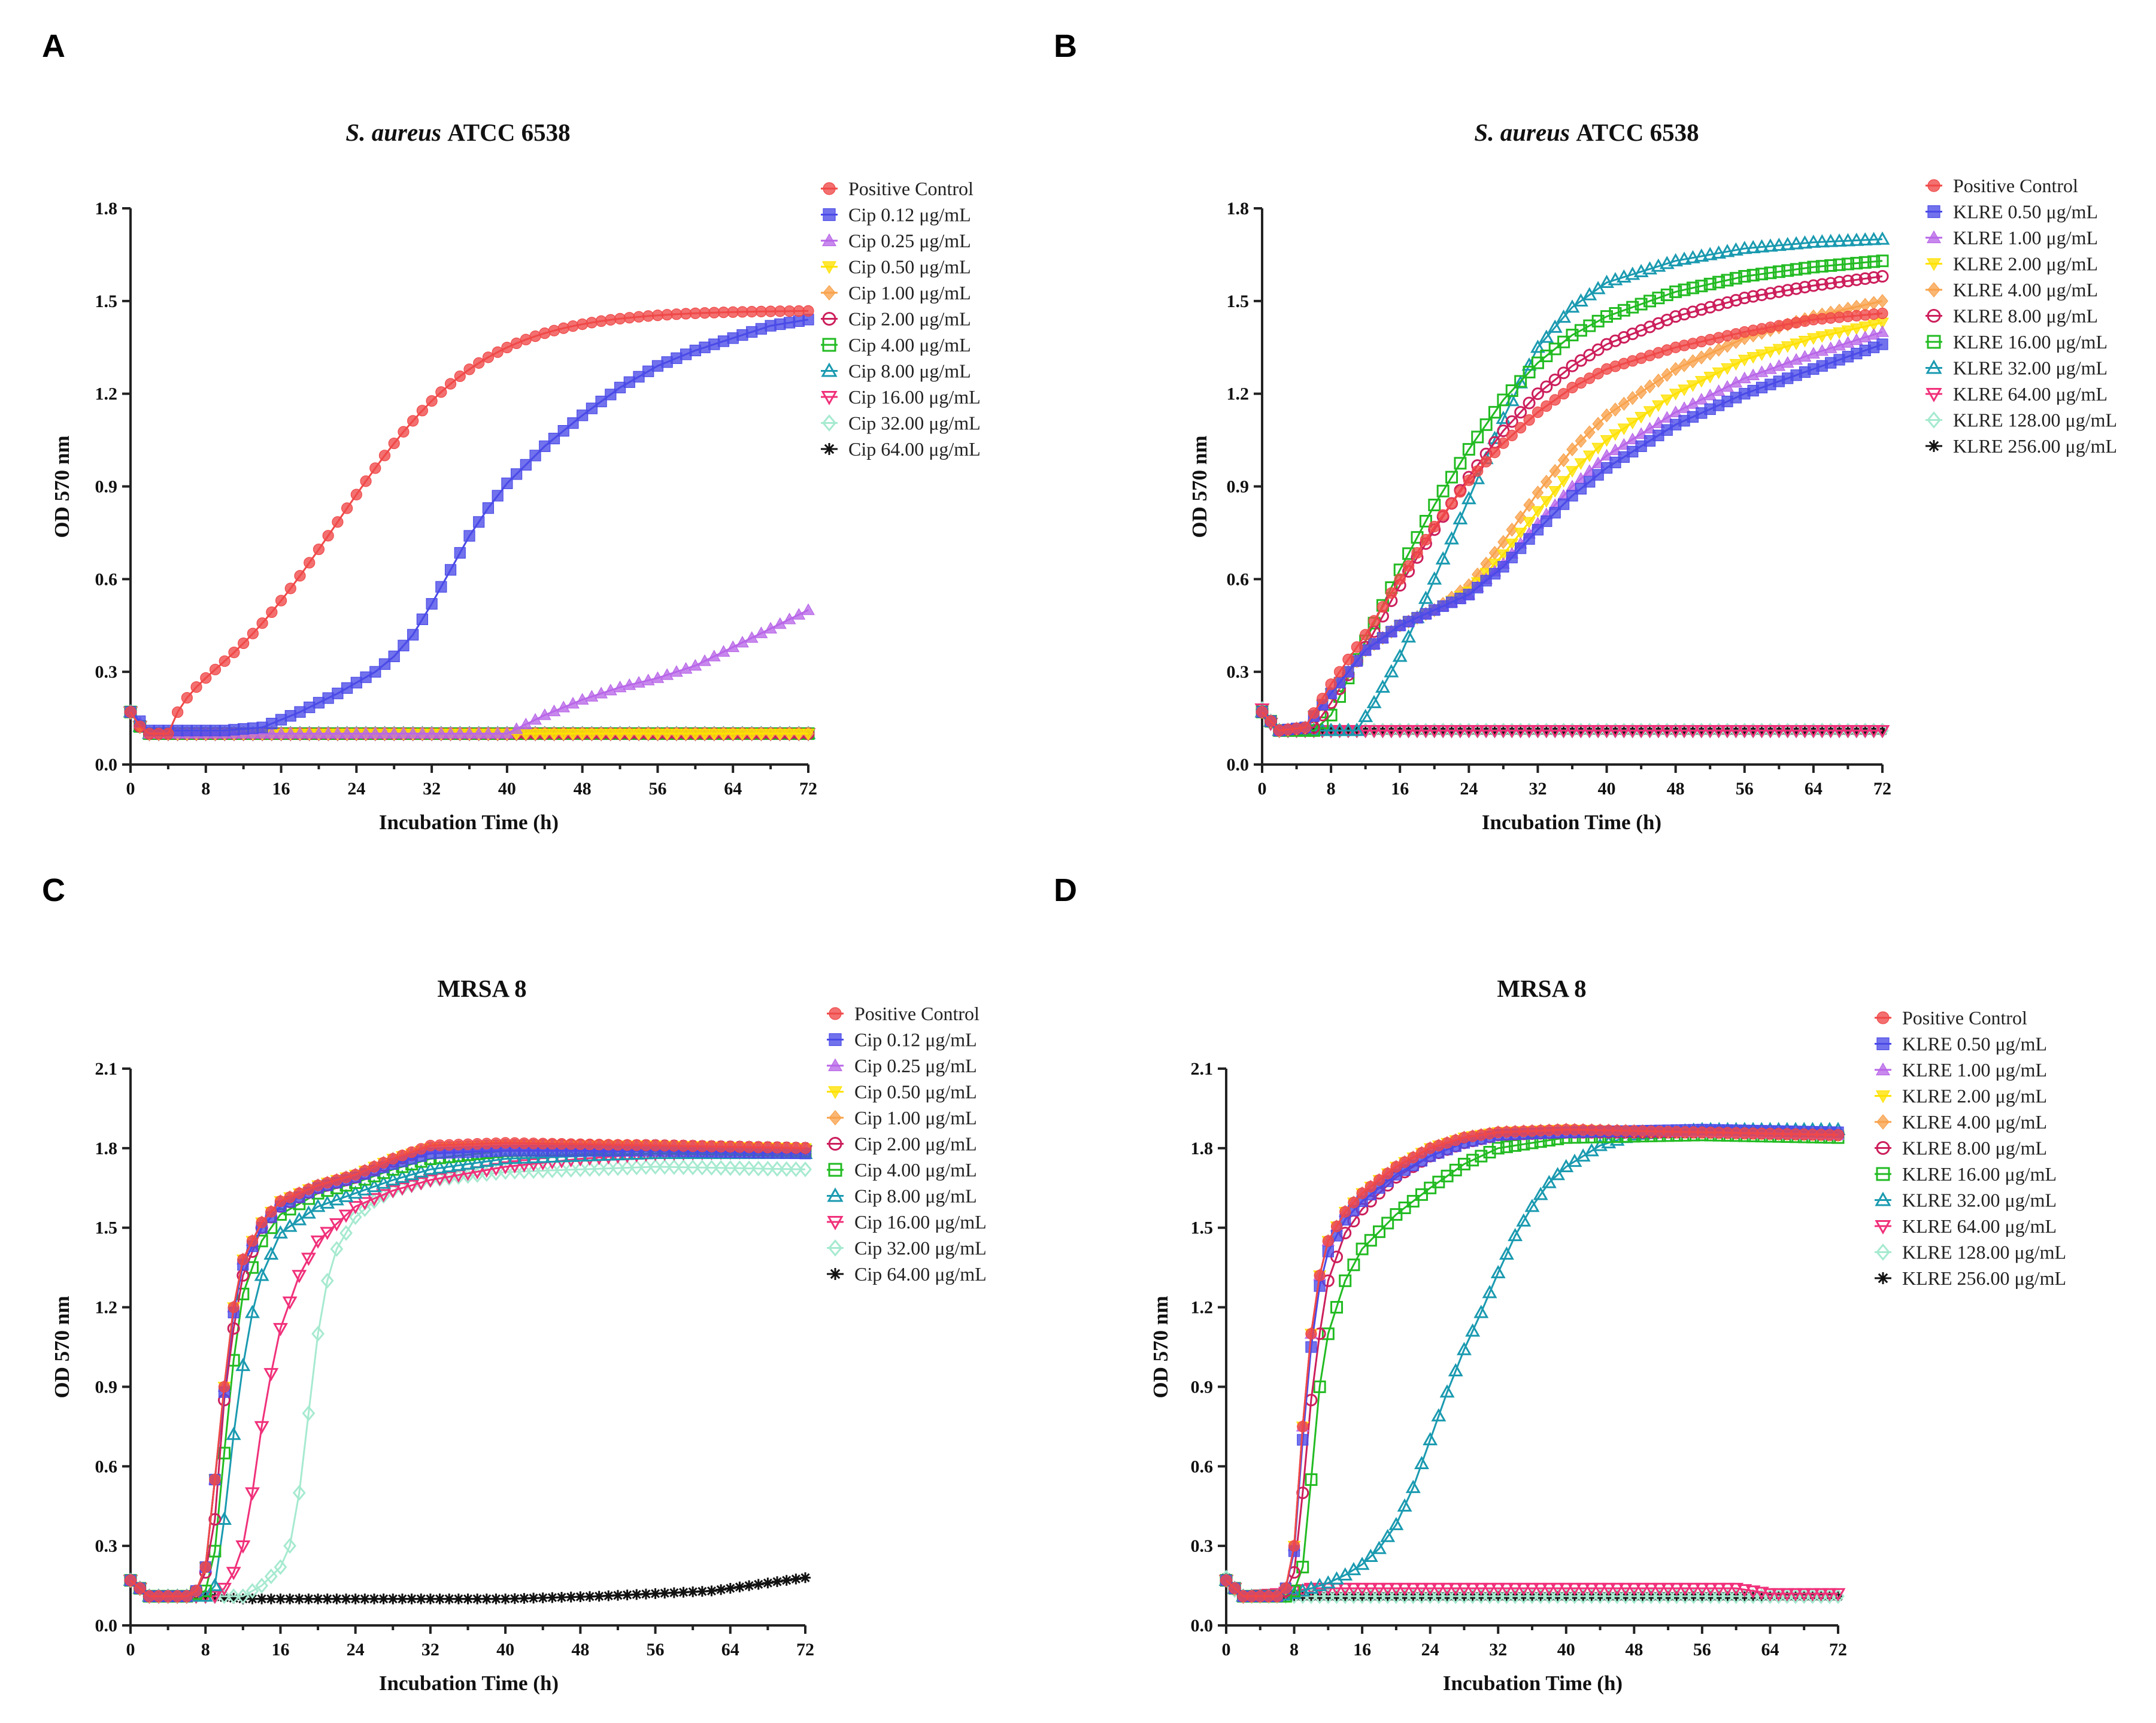 The height and width of the screenshot is (1723, 2156). I want to click on legend-label: Cip 0.12 μg/mL, so click(909, 215).